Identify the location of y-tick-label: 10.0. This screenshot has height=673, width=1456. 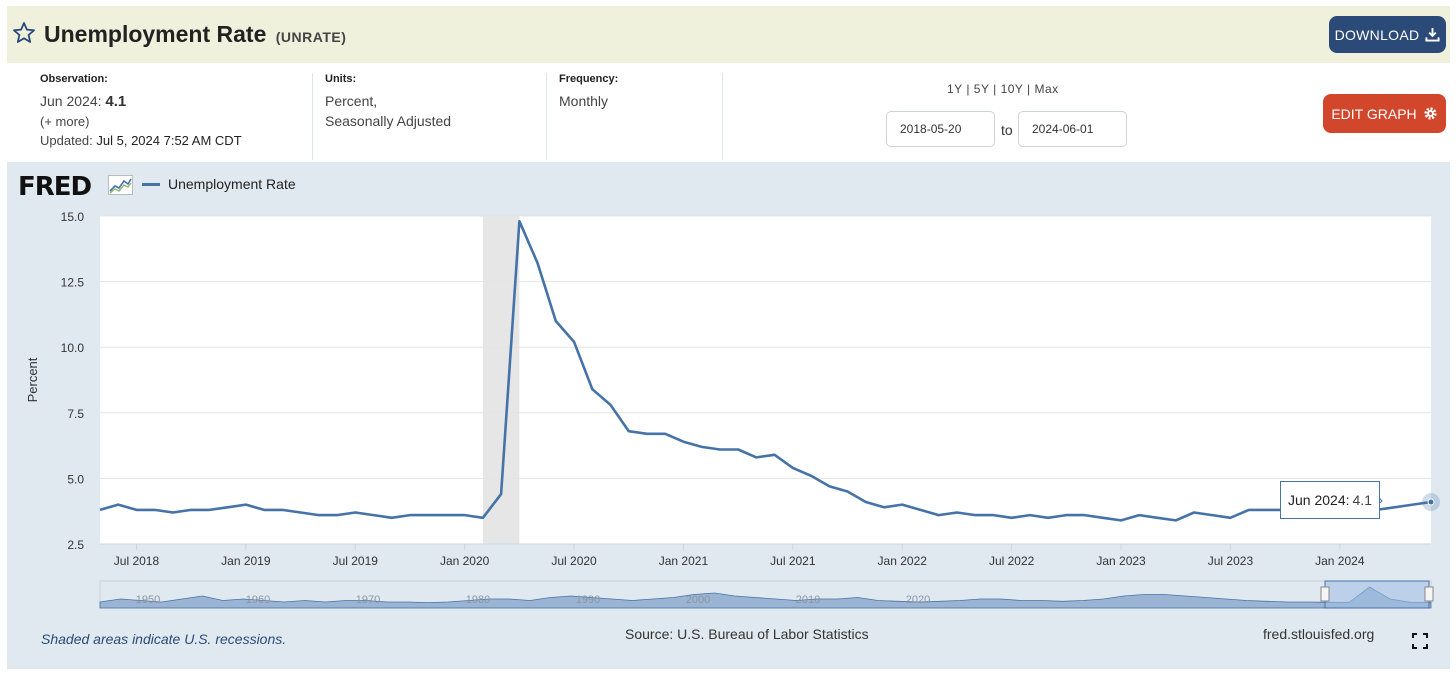
(73, 348).